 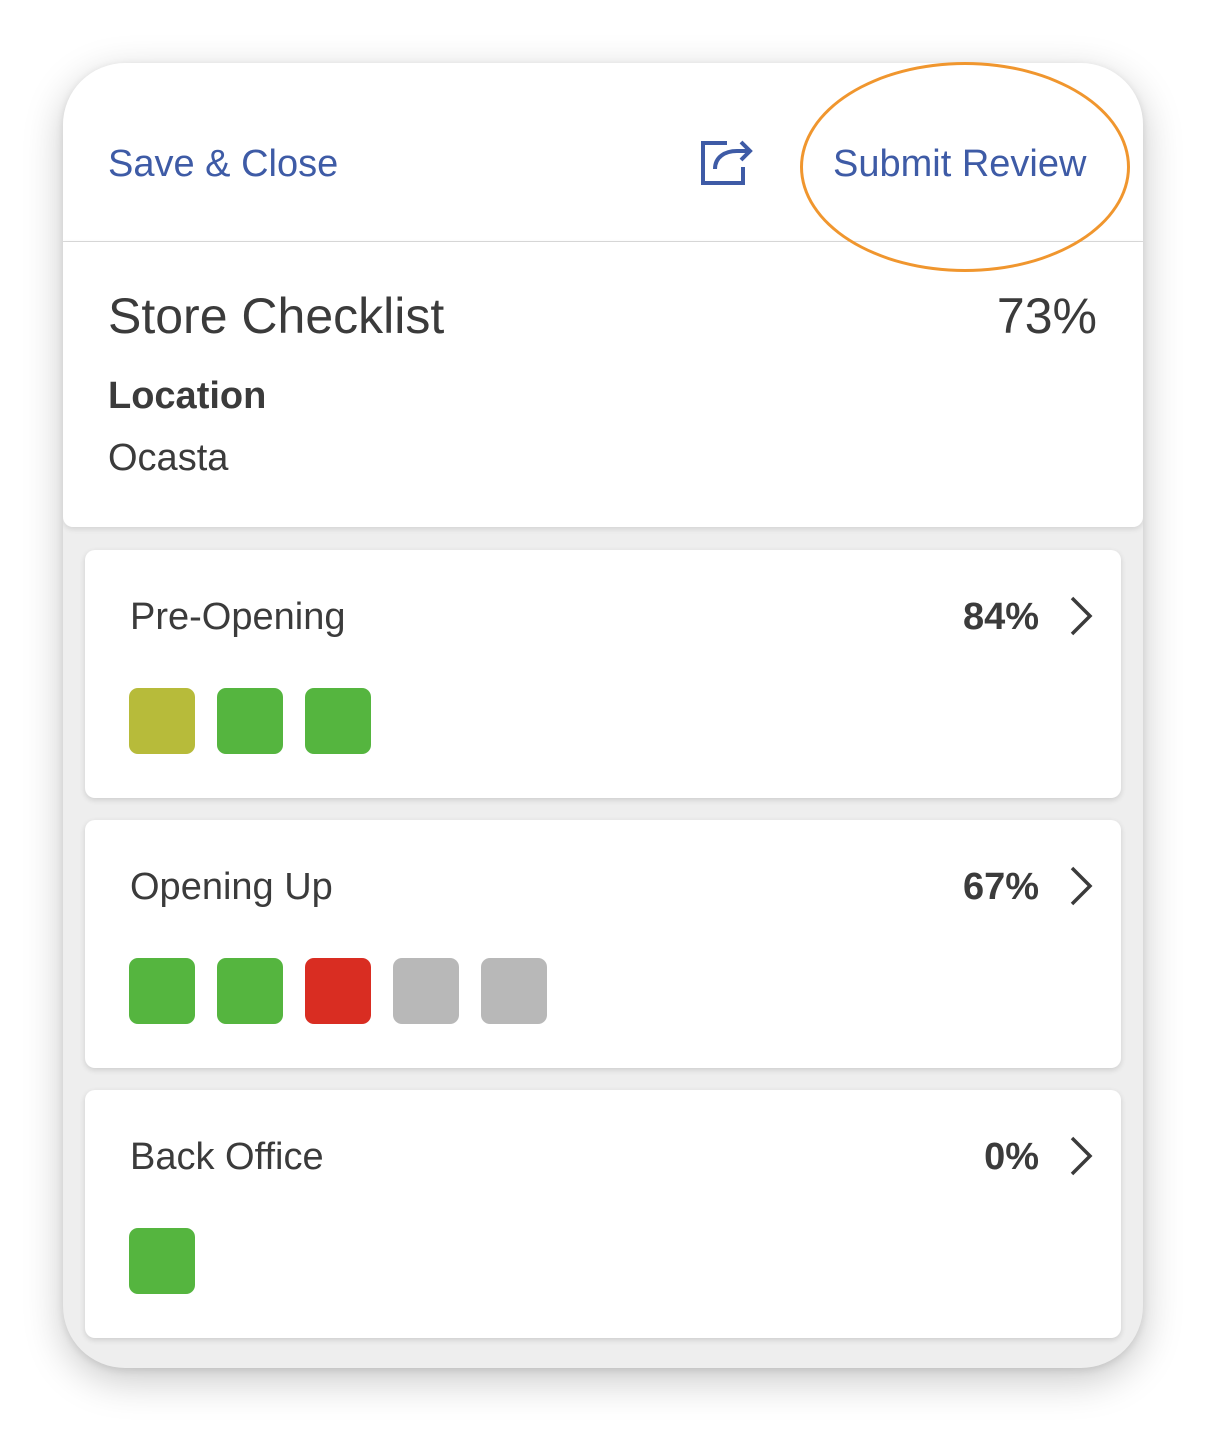 What do you see at coordinates (238, 617) in the screenshot?
I see `section-name: Pre-Opening` at bounding box center [238, 617].